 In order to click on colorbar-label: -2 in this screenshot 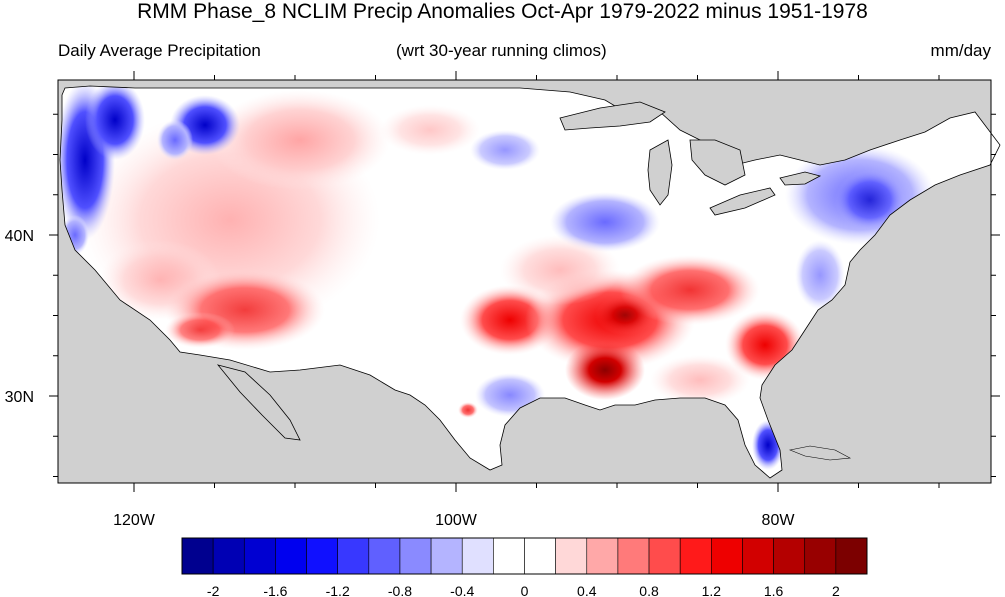, I will do `click(213, 590)`.